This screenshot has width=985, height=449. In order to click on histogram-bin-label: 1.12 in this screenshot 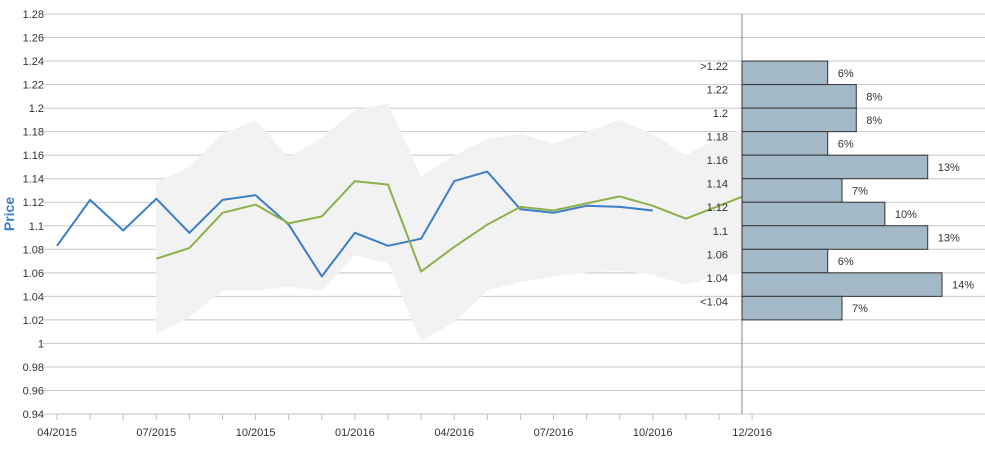, I will do `click(717, 208)`.